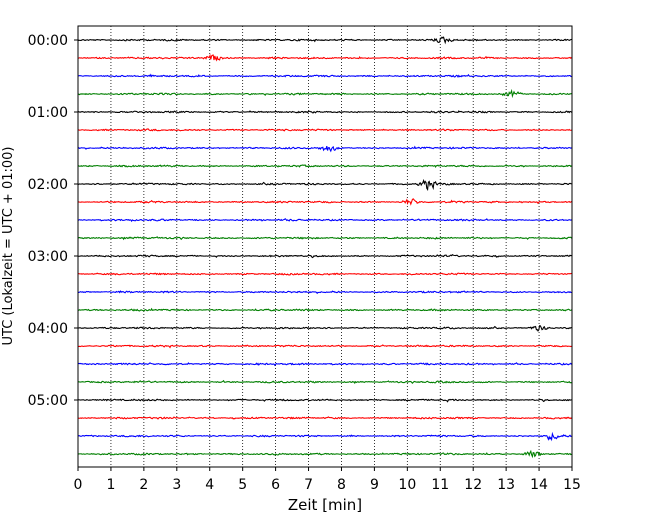  Describe the element at coordinates (242, 485) in the screenshot. I see `x-tick-label: 5` at that location.